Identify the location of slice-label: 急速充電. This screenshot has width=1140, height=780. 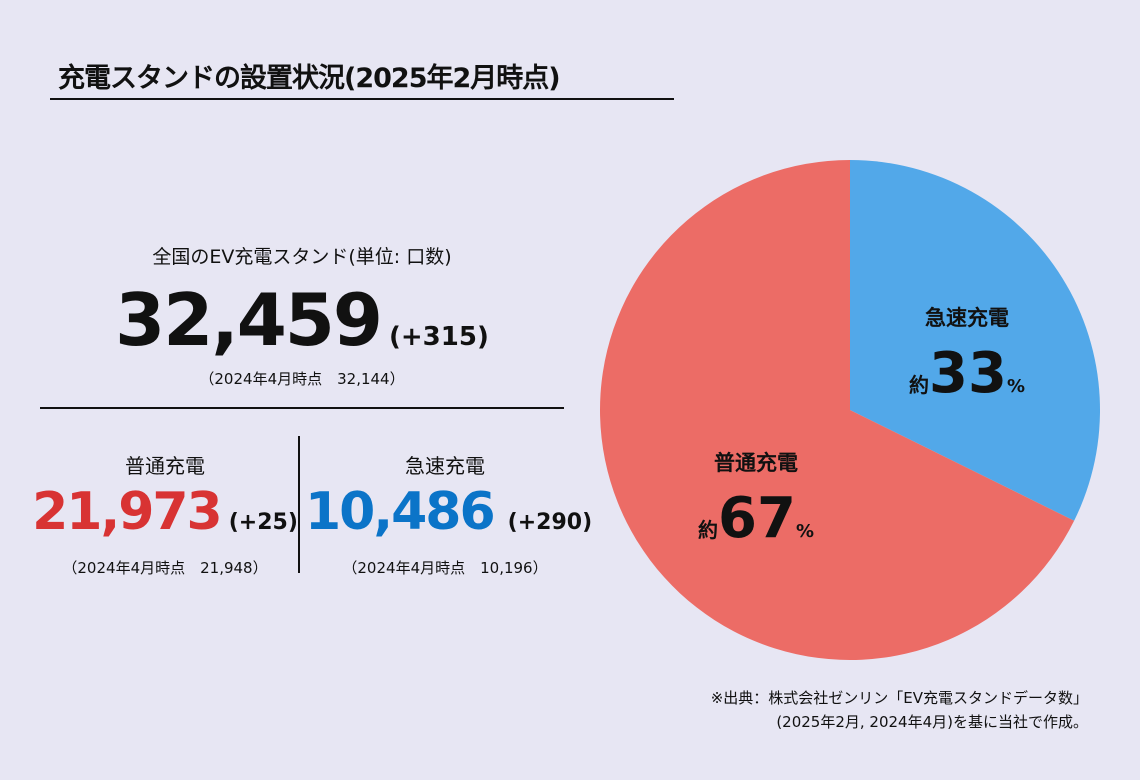
(967, 318).